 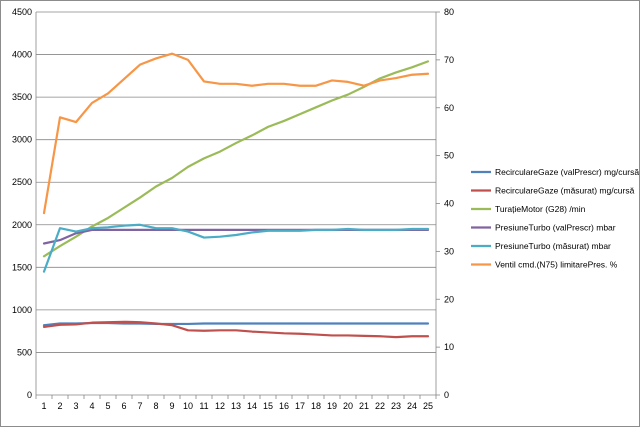 I want to click on x-tick-label: 25, so click(x=428, y=406).